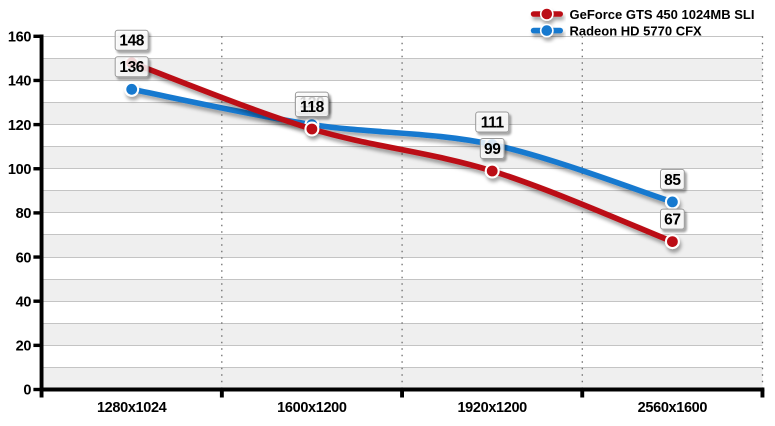  Describe the element at coordinates (131, 41) in the screenshot. I see `svg-text: 148` at that location.